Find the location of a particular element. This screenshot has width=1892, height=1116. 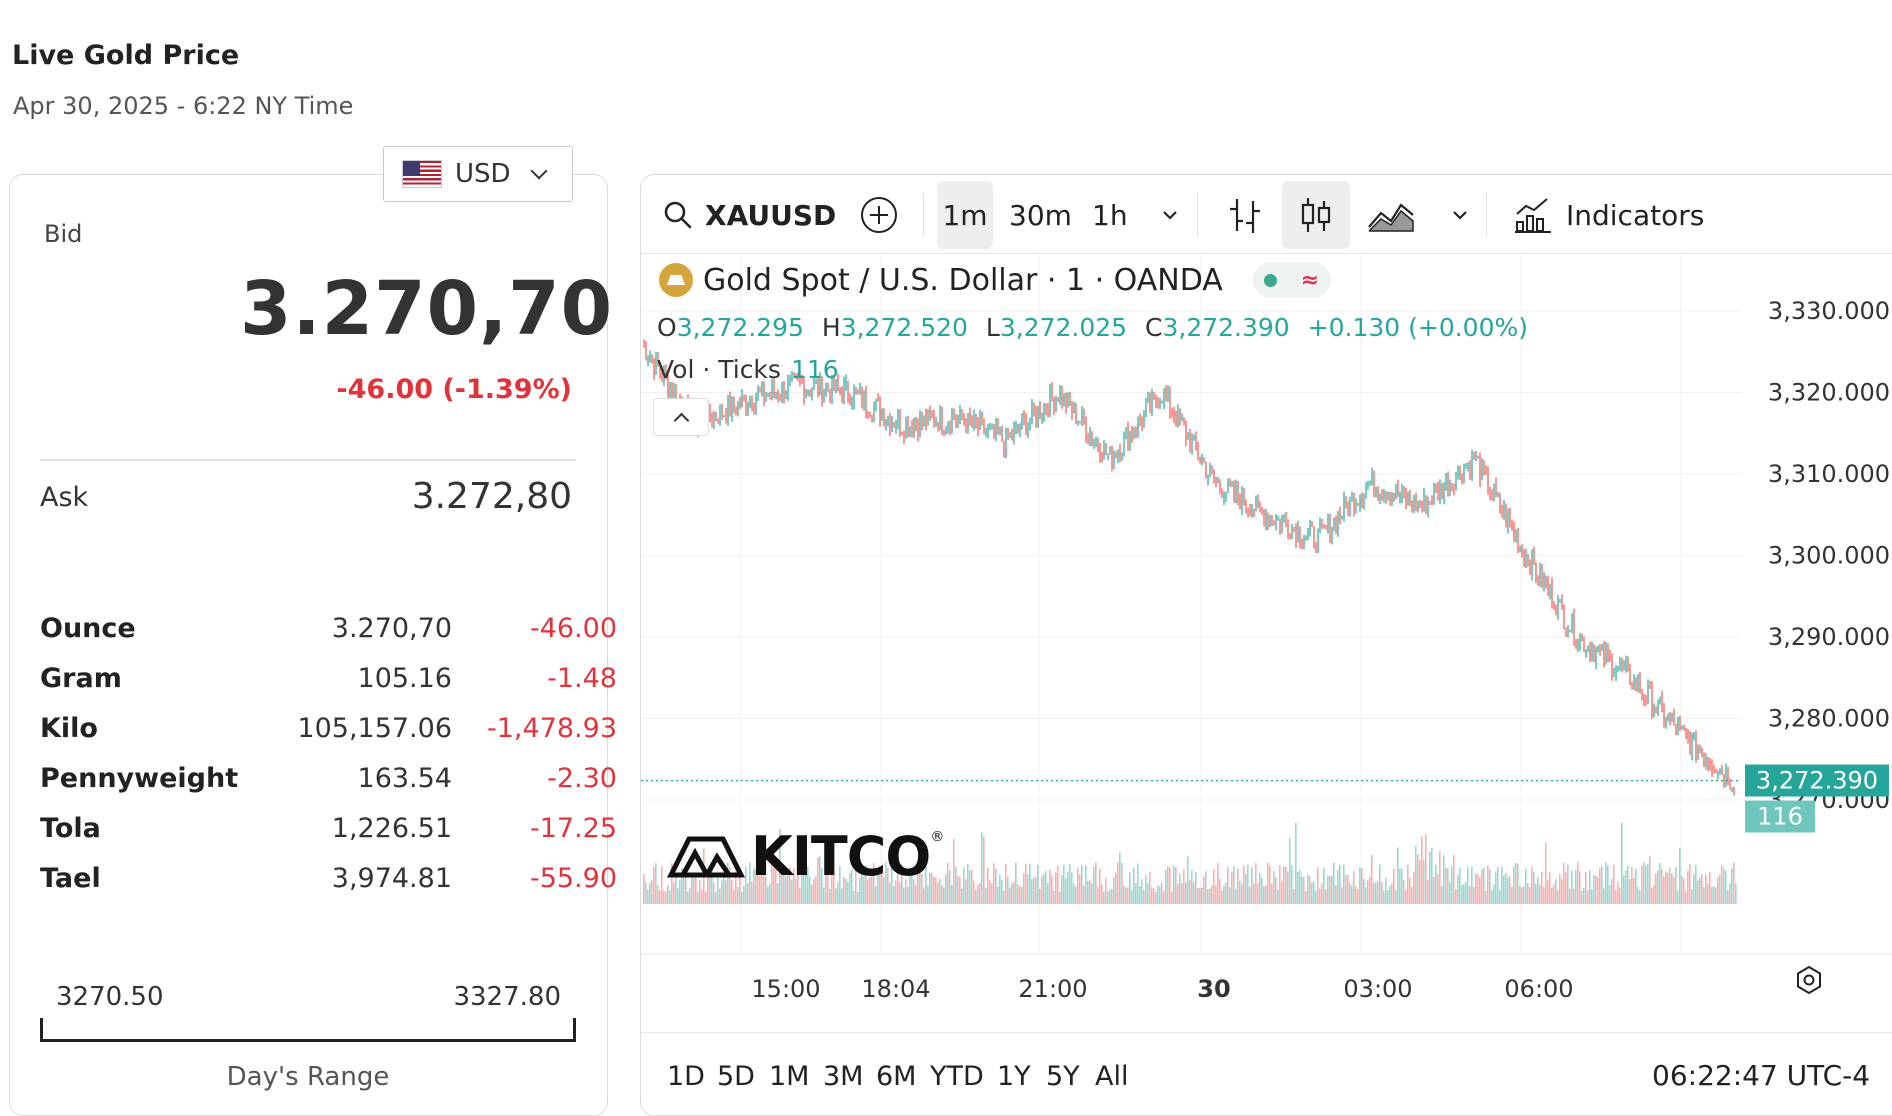

range-ytd: YTD is located at coordinates (957, 1076).